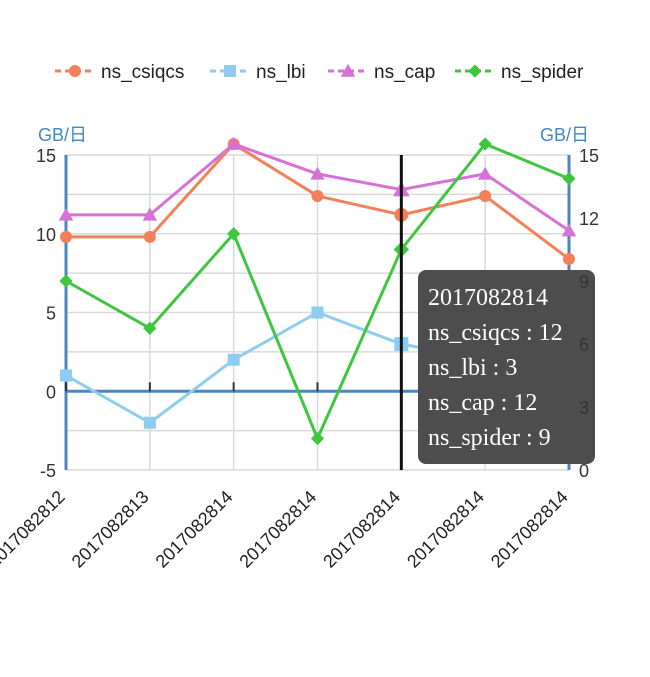 The height and width of the screenshot is (677, 650). Describe the element at coordinates (488, 298) in the screenshot. I see `tooltip-title: 2017082814` at that location.